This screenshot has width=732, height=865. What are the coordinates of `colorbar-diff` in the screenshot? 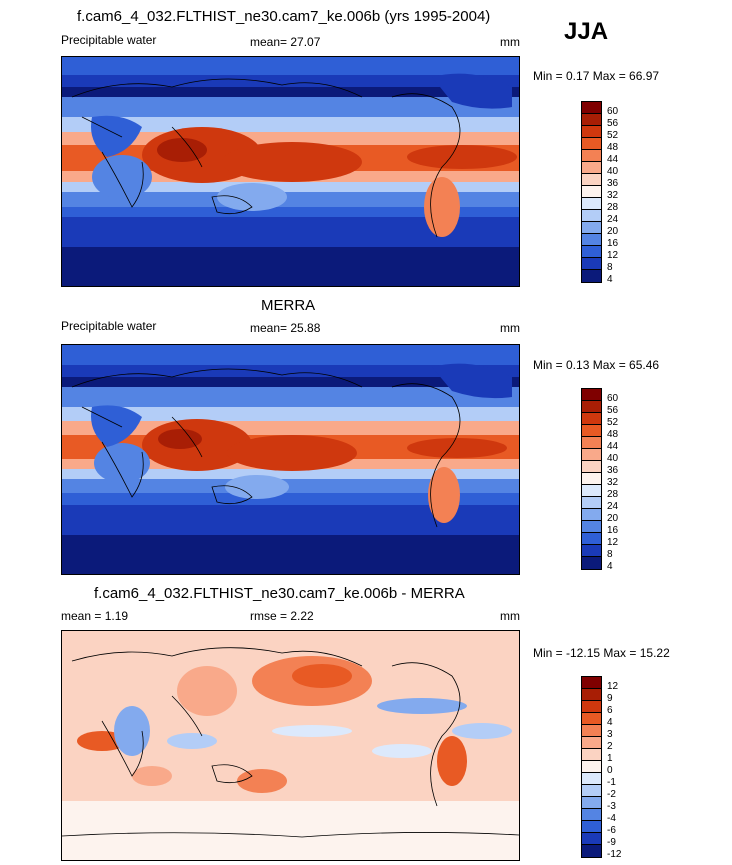 It's located at (591, 767).